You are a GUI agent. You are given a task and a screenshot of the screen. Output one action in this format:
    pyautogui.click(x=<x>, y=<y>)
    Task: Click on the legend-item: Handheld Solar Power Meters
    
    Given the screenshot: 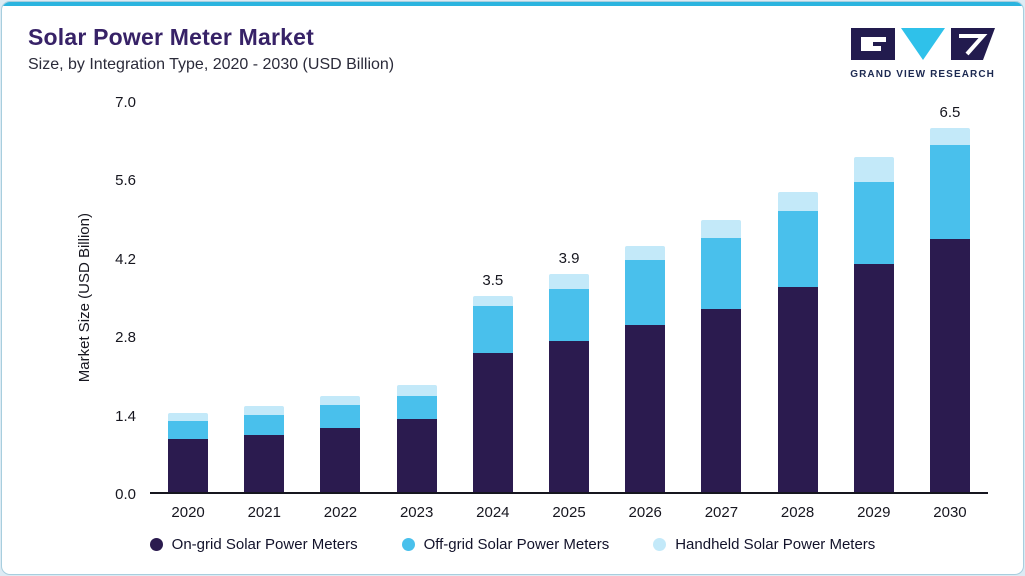 What is the action you would take?
    pyautogui.click(x=764, y=544)
    